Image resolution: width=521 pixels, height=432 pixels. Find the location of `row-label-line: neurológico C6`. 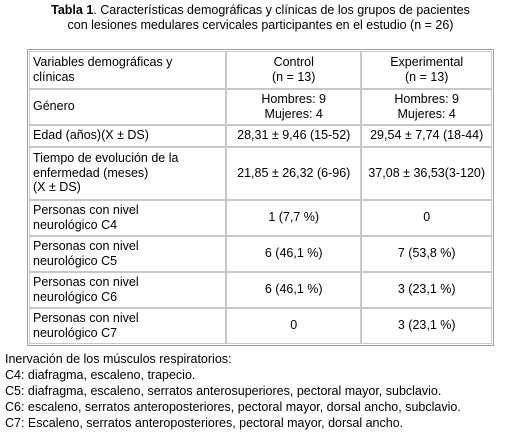

row-label-line: neurológico C6 is located at coordinates (75, 296).